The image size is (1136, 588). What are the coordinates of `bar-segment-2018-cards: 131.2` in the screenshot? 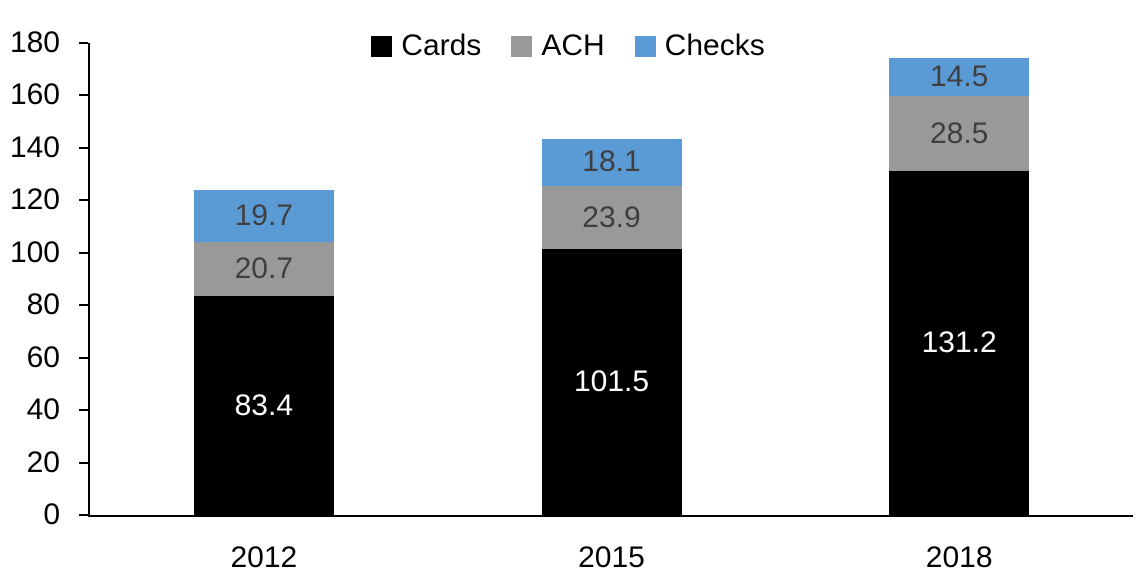 It's located at (959, 342).